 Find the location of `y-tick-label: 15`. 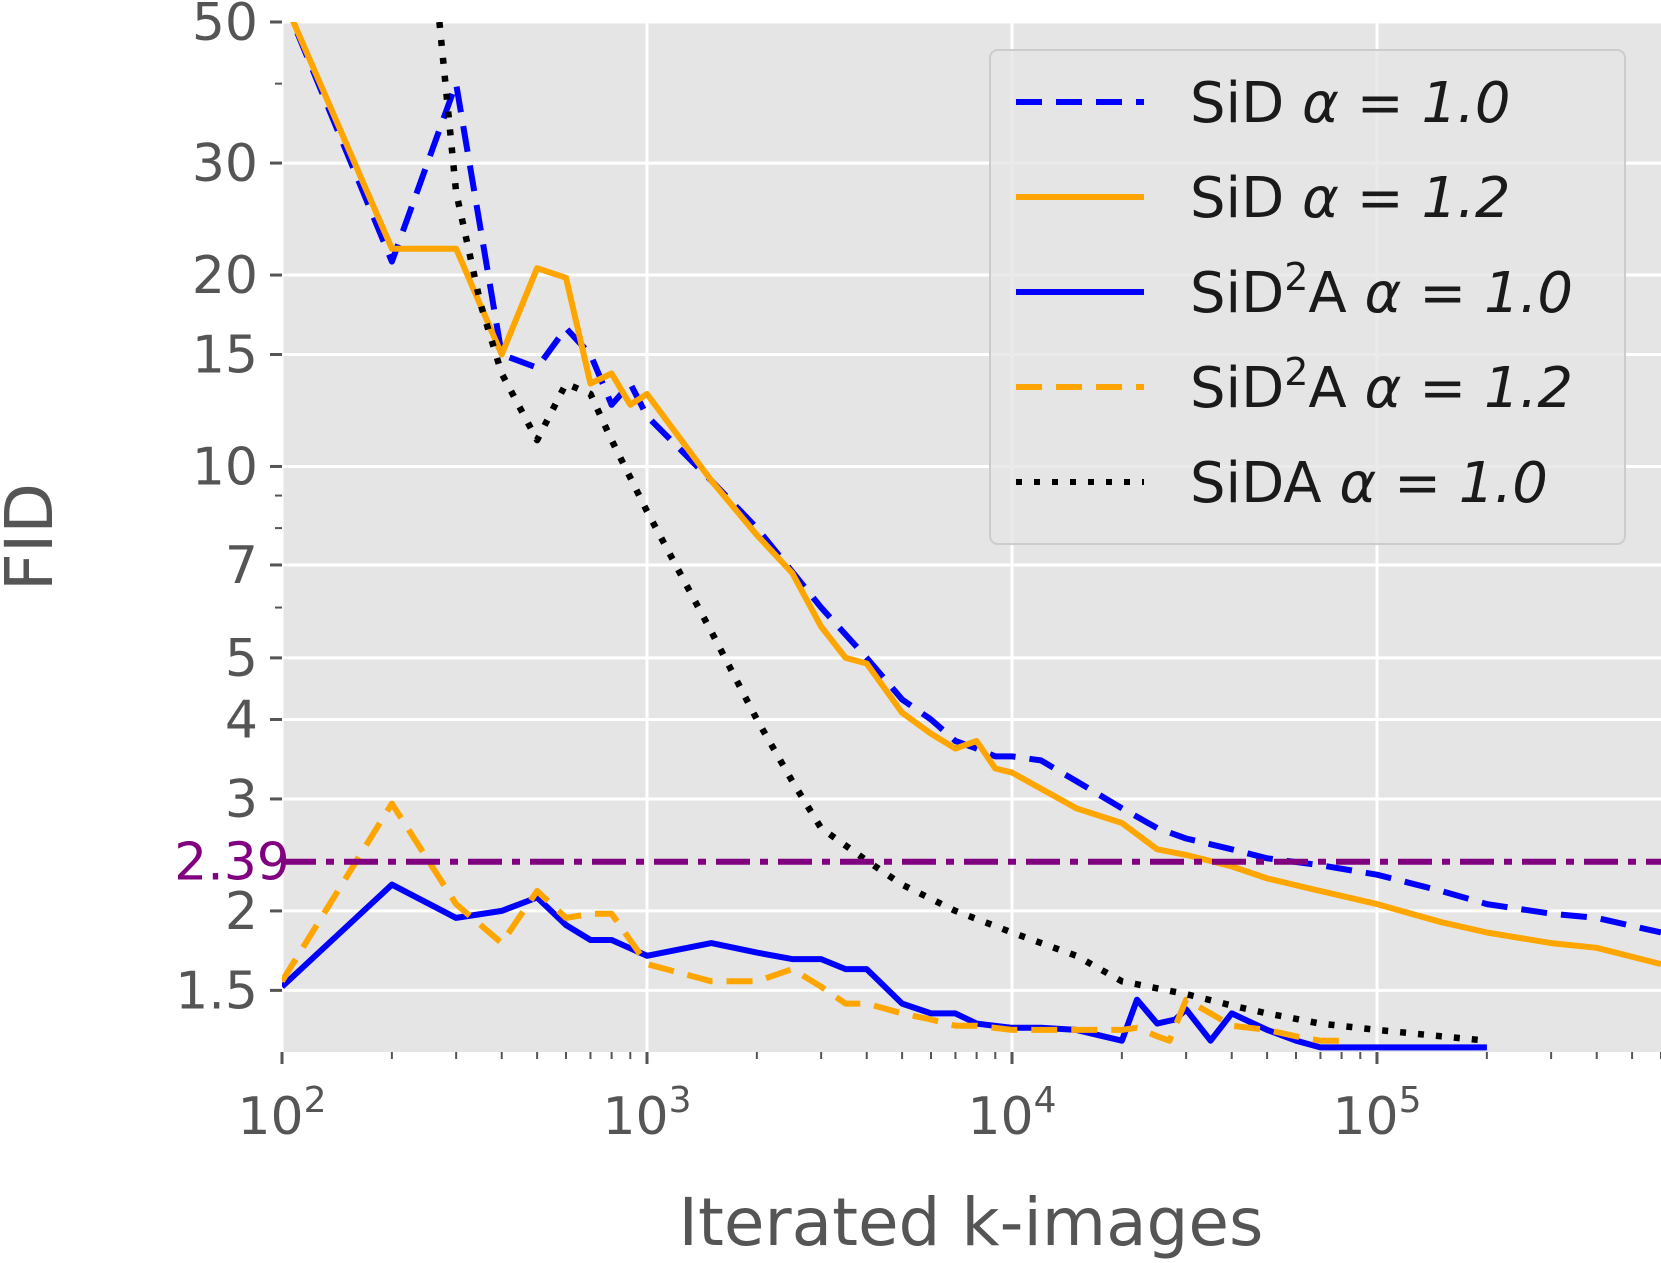

y-tick-label: 15 is located at coordinates (225, 355).